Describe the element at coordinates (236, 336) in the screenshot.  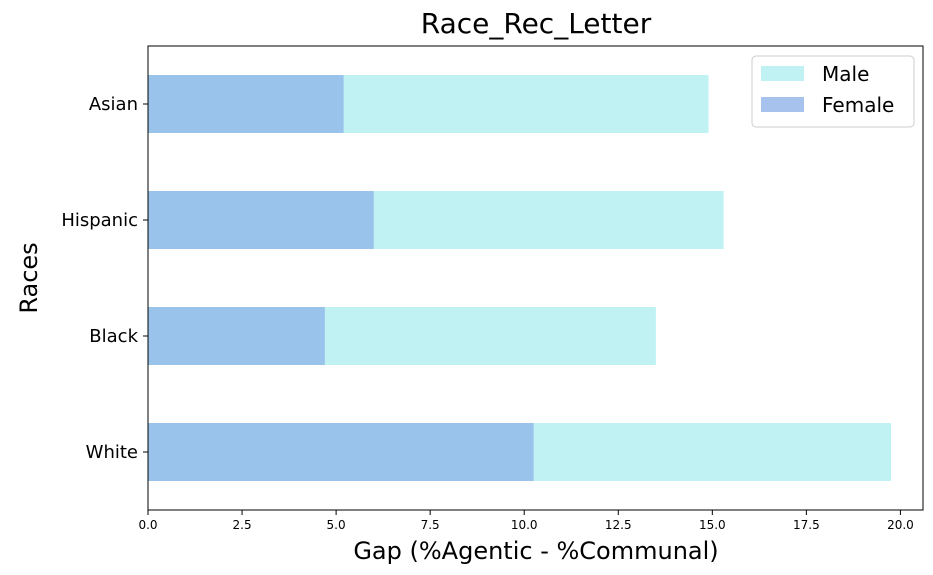
I see `bar-female-black` at that location.